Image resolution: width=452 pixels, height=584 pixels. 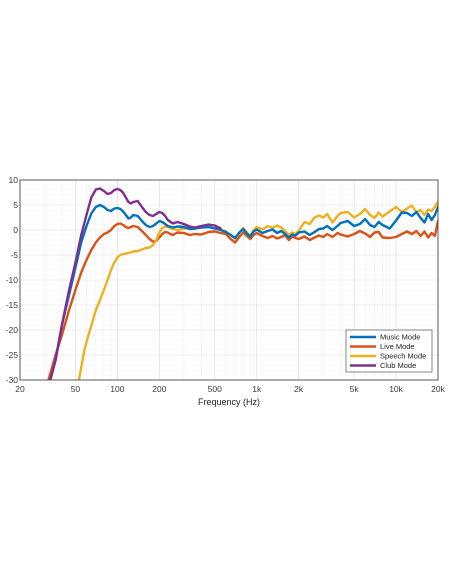 I want to click on y-tick-label: 0, so click(x=15, y=230).